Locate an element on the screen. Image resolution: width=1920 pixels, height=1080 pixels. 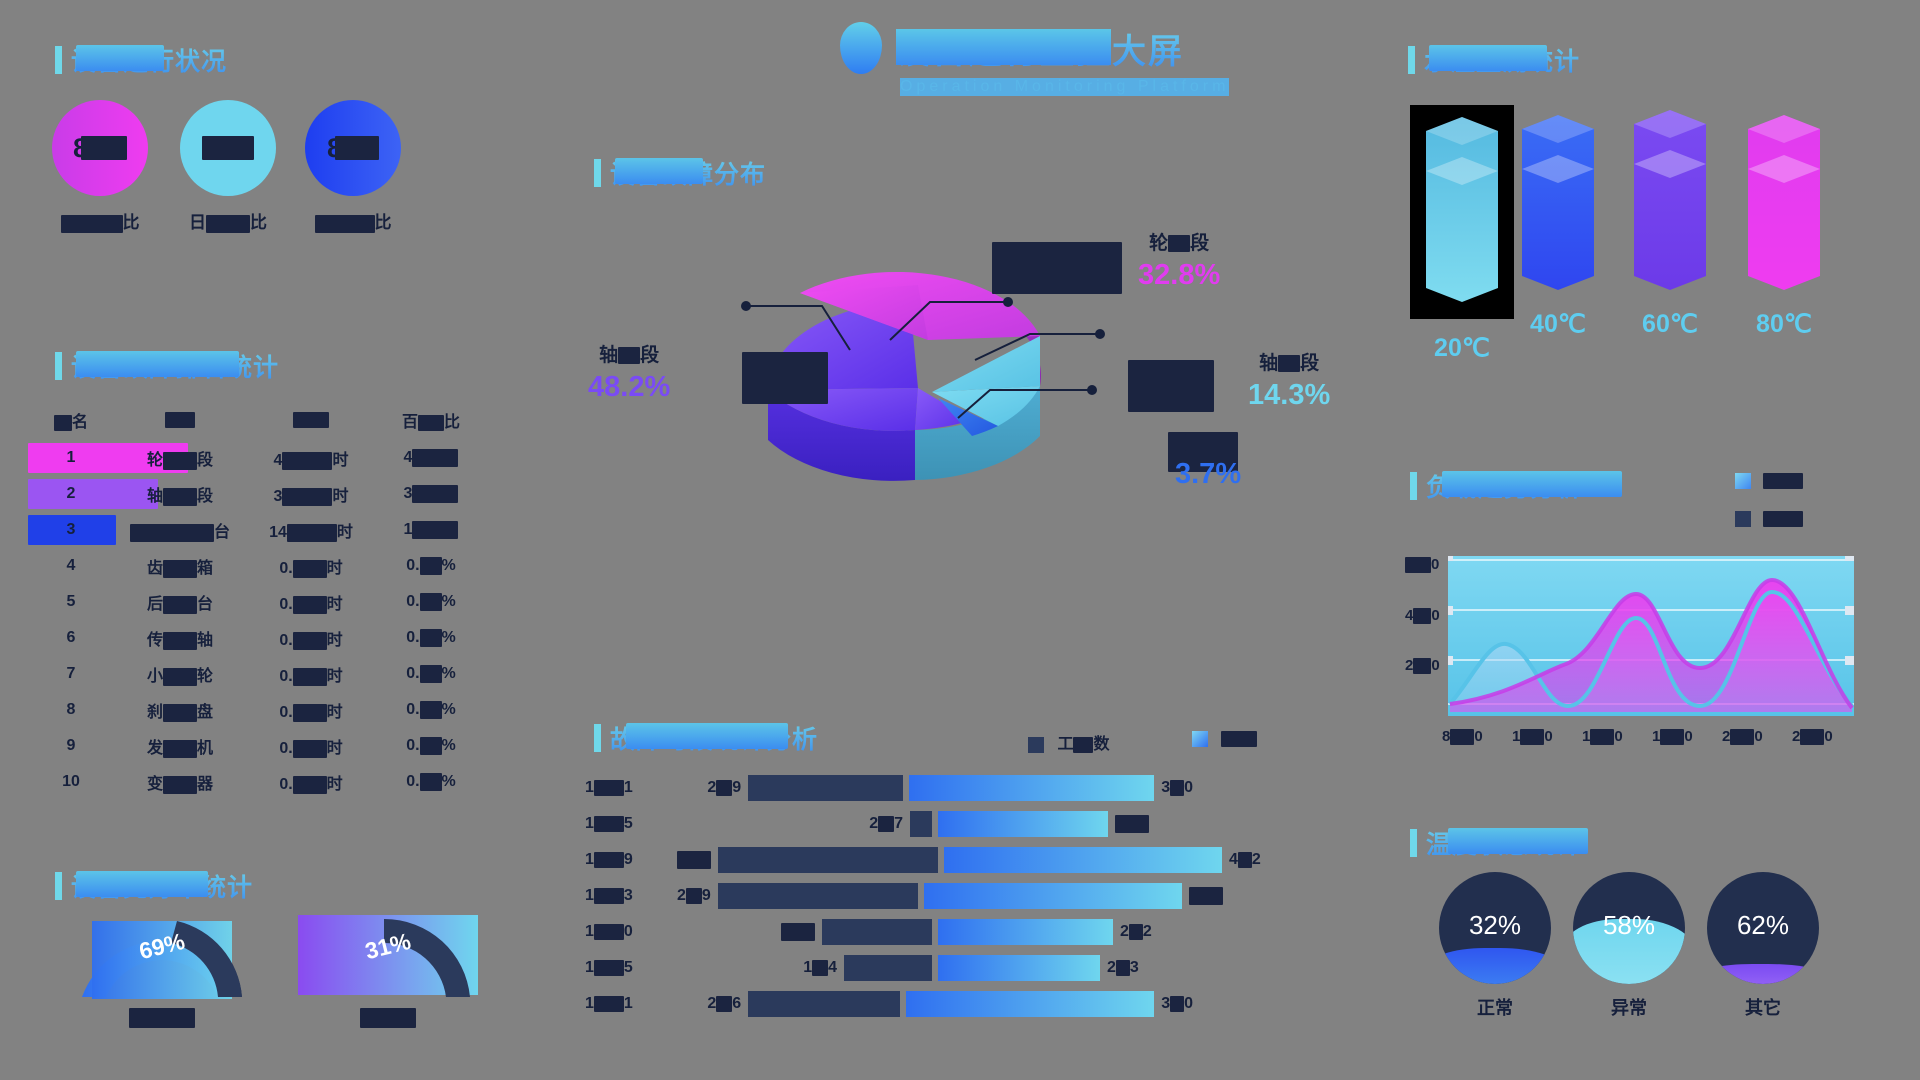
water-ball-1: 58% 异常 is located at coordinates (1629, 946).